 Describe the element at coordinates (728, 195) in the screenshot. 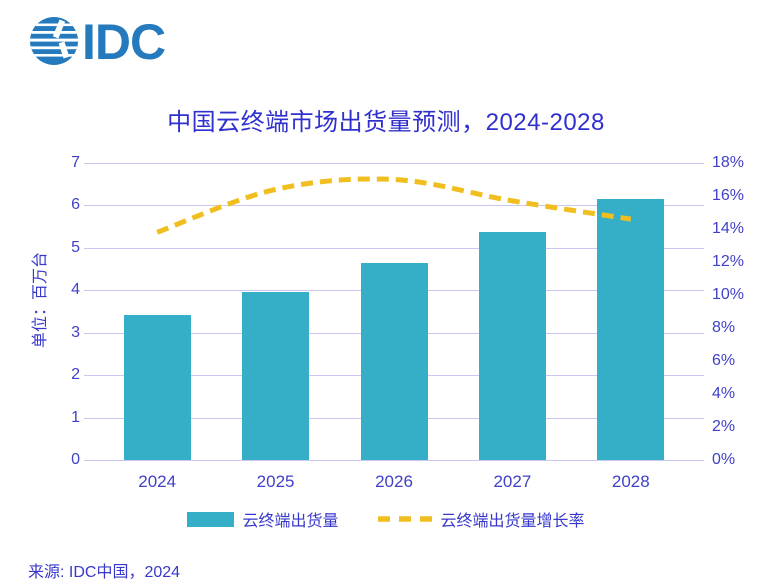

I see `right-axis-tick-label: 16%` at that location.